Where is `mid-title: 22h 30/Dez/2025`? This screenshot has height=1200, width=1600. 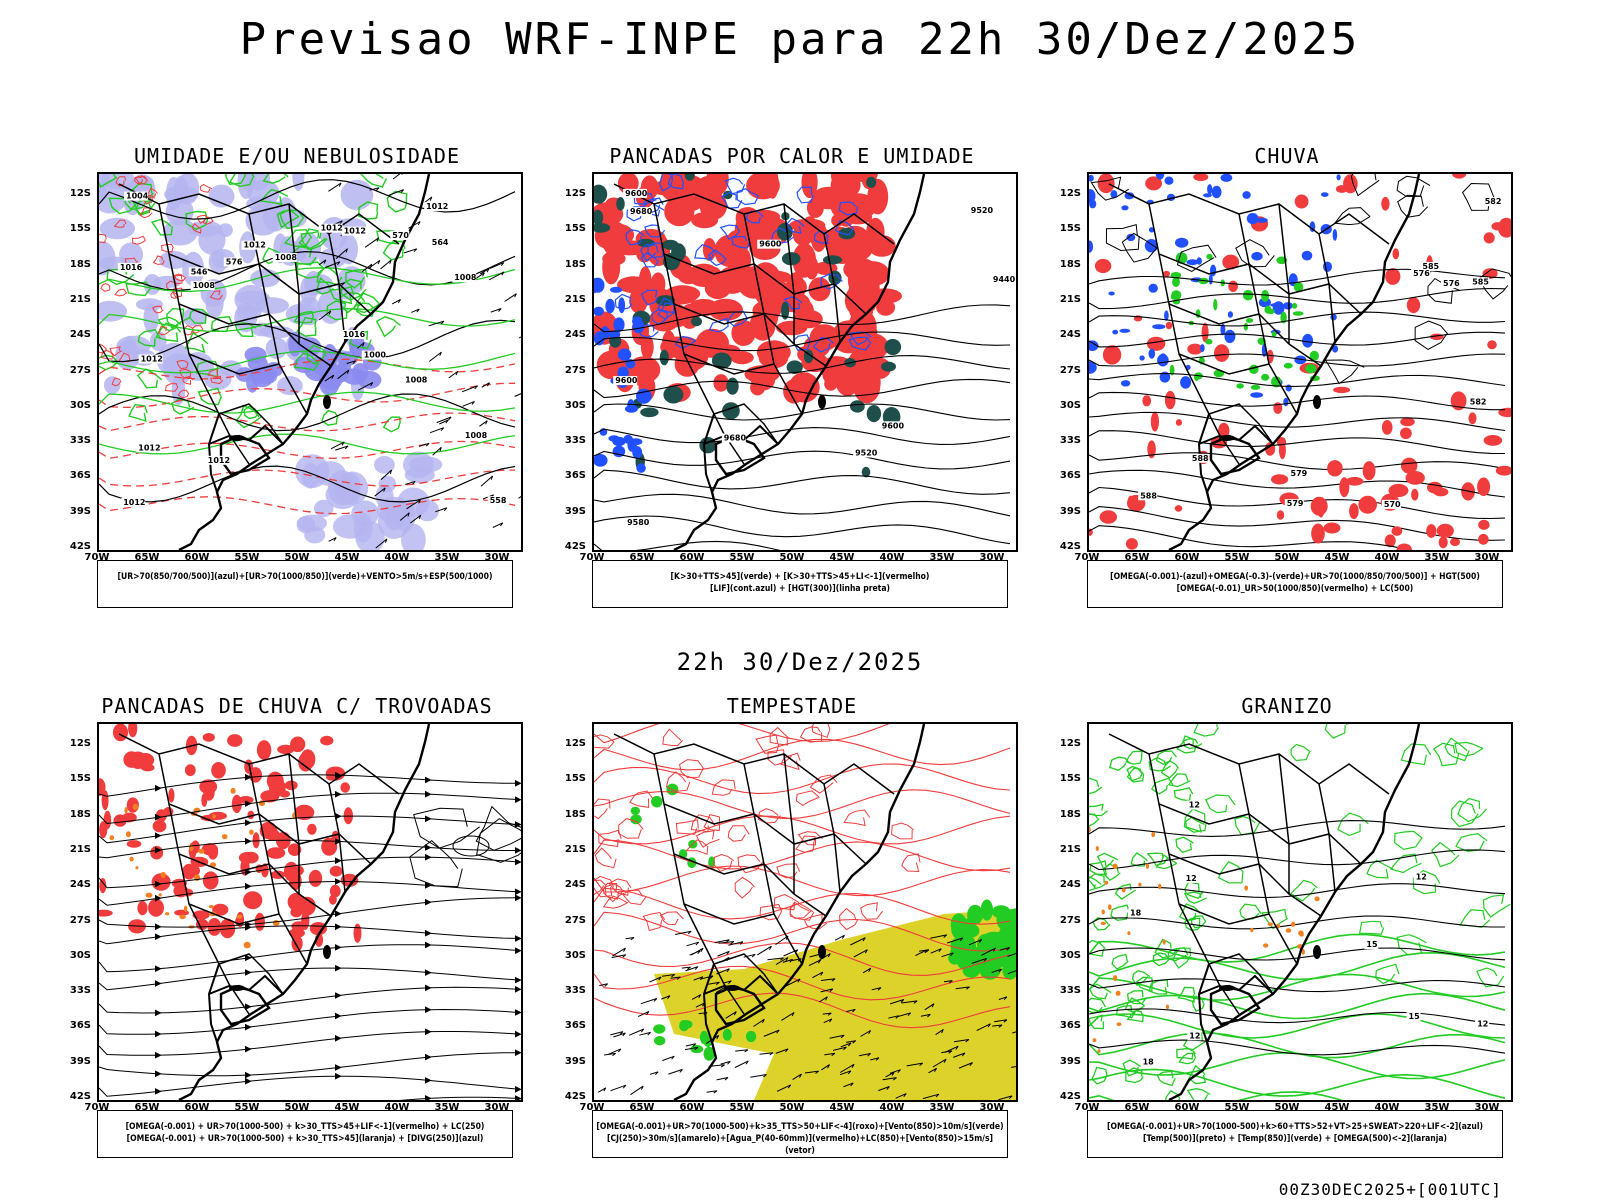
mid-title: 22h 30/Dez/2025 is located at coordinates (800, 662).